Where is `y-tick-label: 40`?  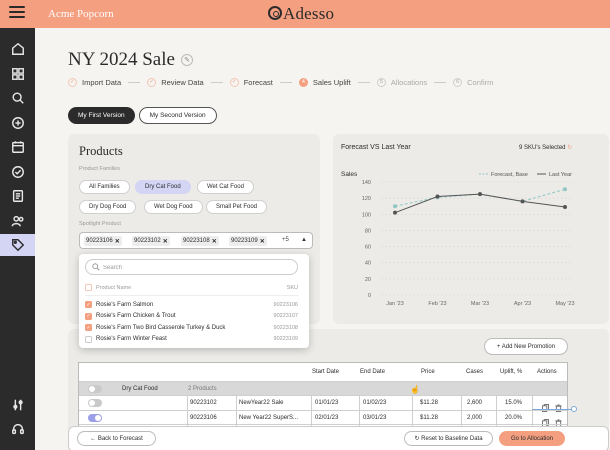
y-tick-label: 40 is located at coordinates (368, 264).